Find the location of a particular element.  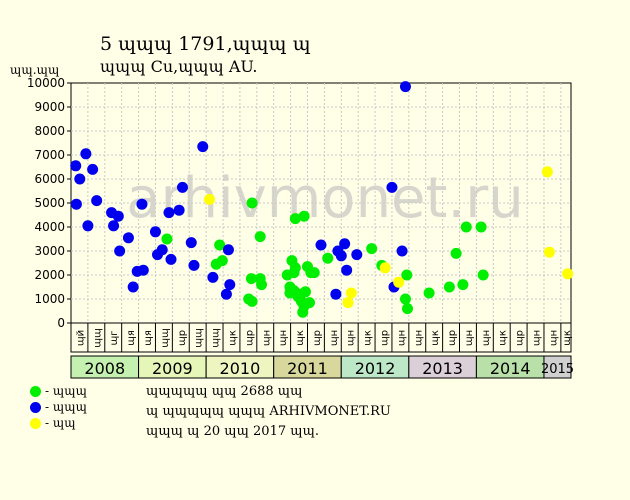

quarter-label: ɰй is located at coordinates (80, 338).